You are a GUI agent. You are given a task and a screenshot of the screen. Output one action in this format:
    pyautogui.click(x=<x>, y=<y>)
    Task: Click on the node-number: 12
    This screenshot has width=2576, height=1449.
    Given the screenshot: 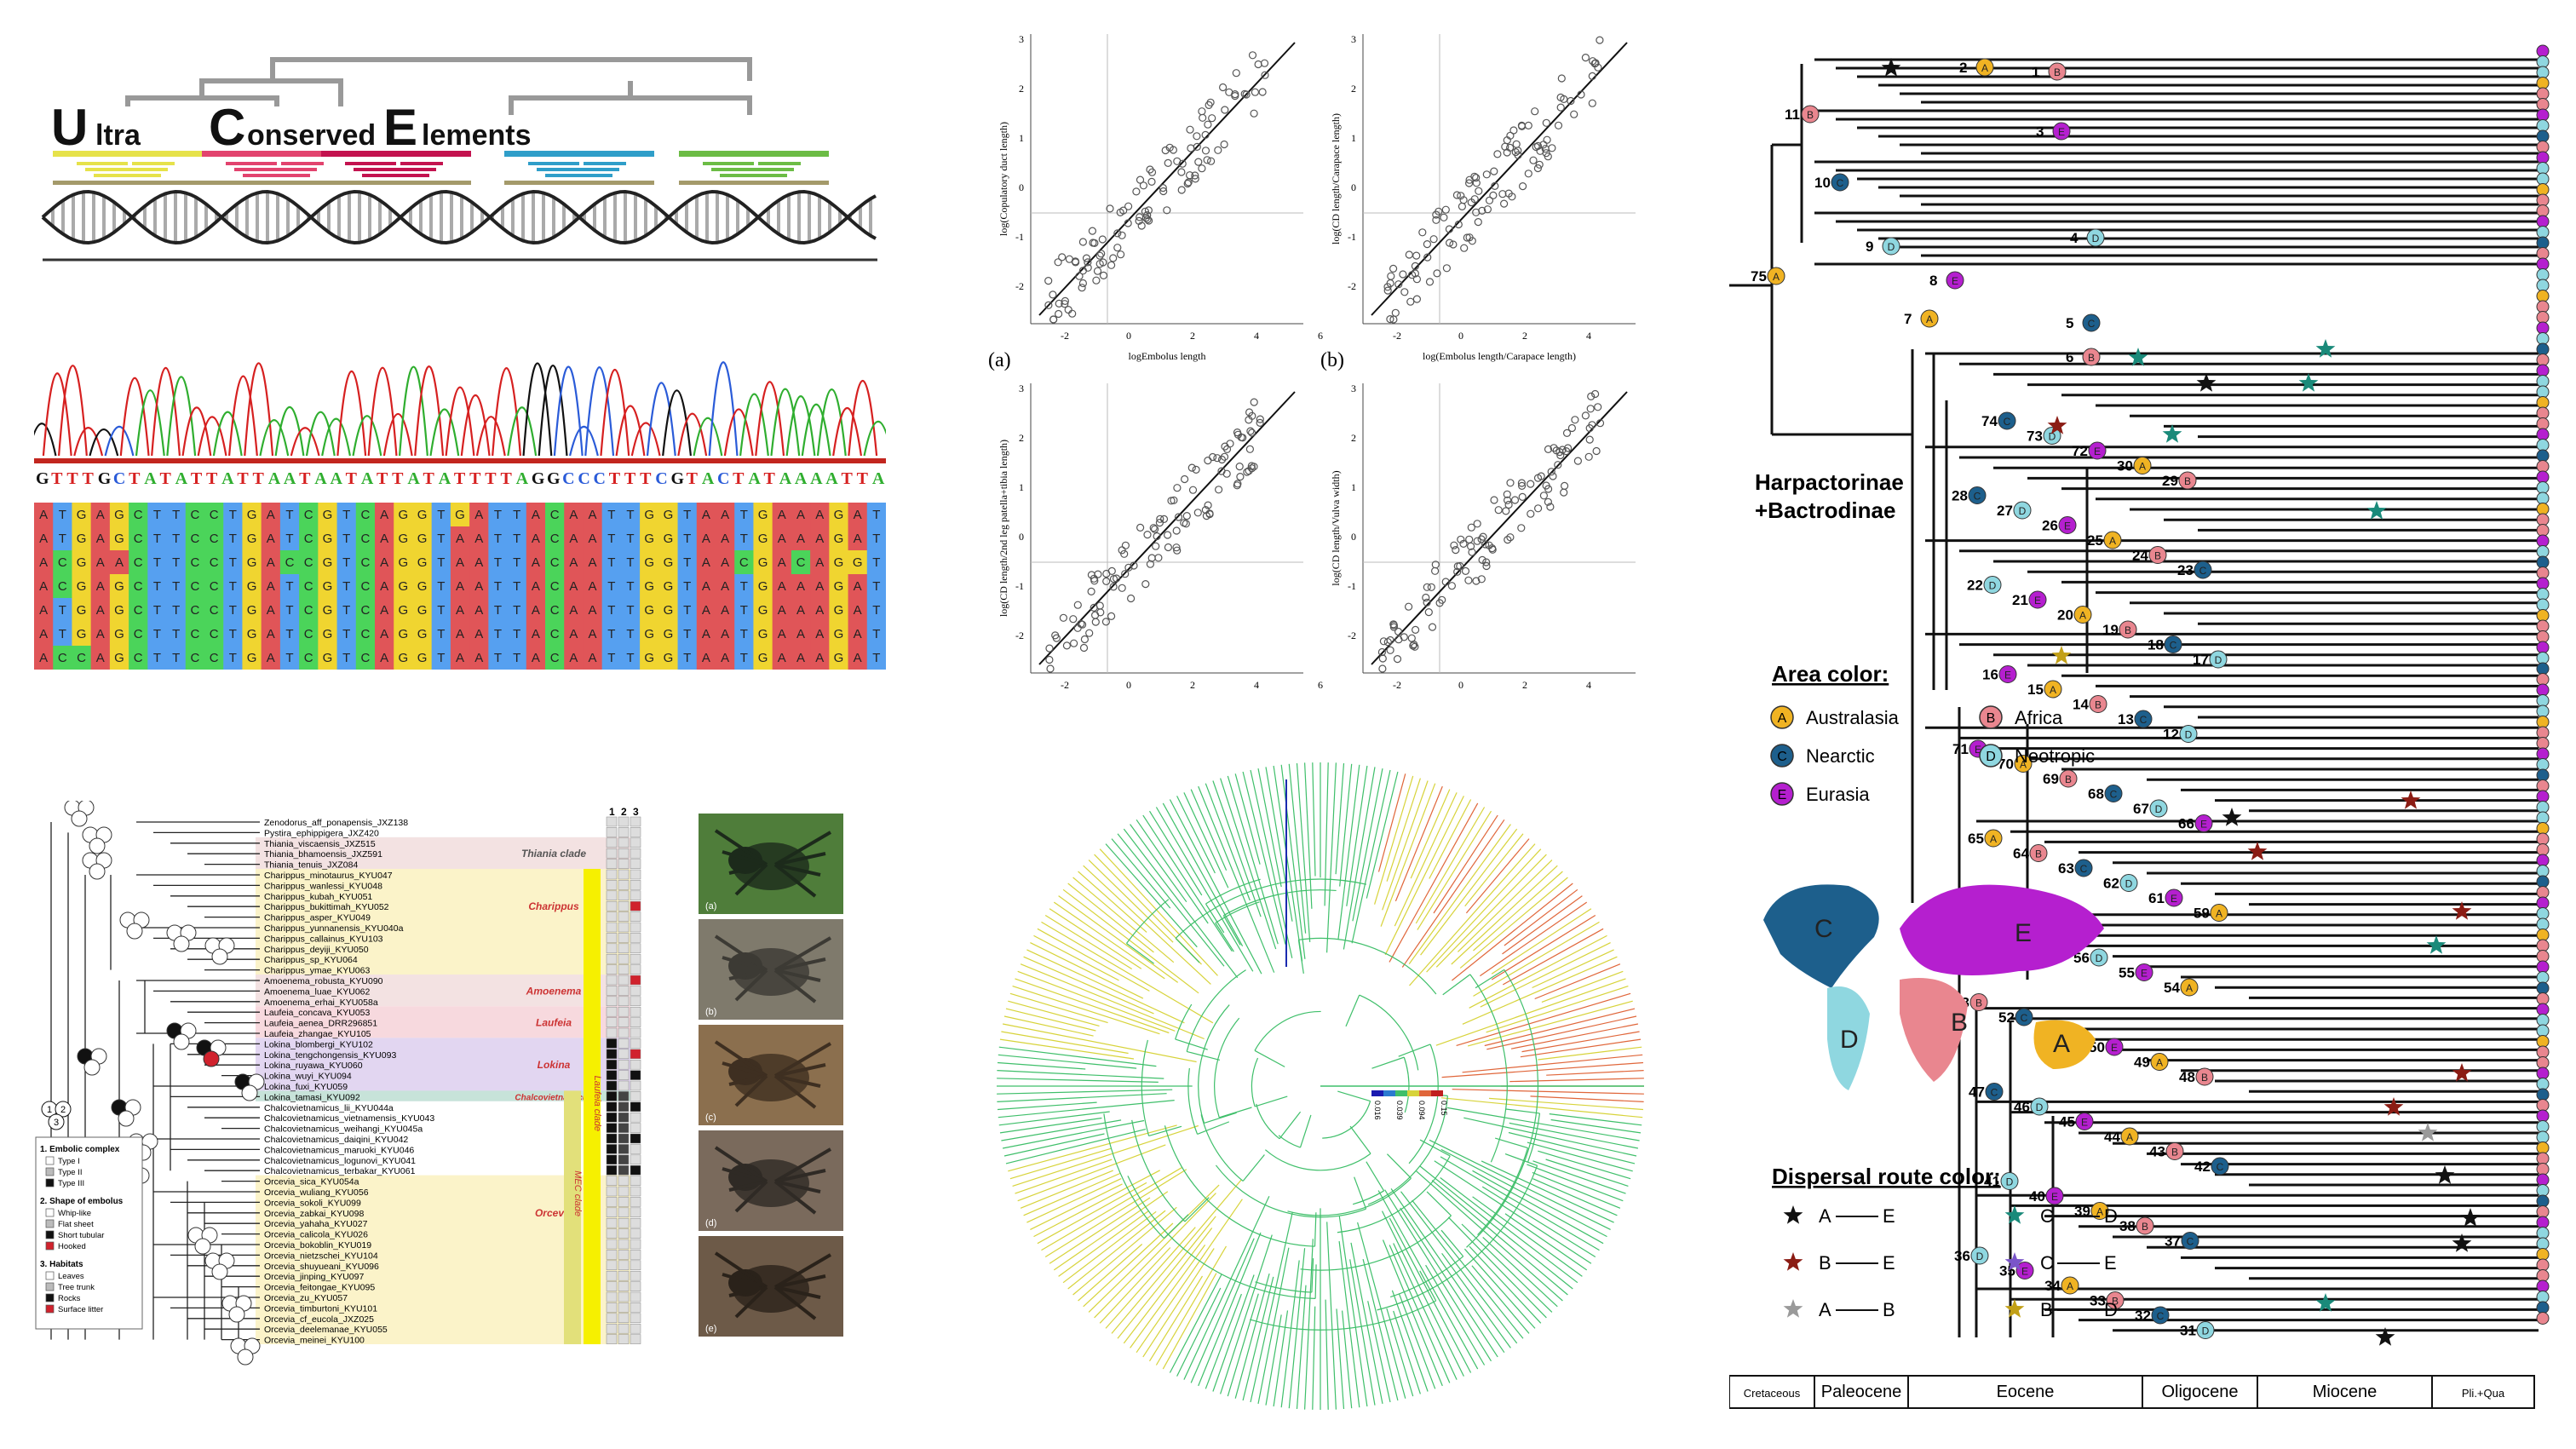 What is the action you would take?
    pyautogui.click(x=2171, y=735)
    